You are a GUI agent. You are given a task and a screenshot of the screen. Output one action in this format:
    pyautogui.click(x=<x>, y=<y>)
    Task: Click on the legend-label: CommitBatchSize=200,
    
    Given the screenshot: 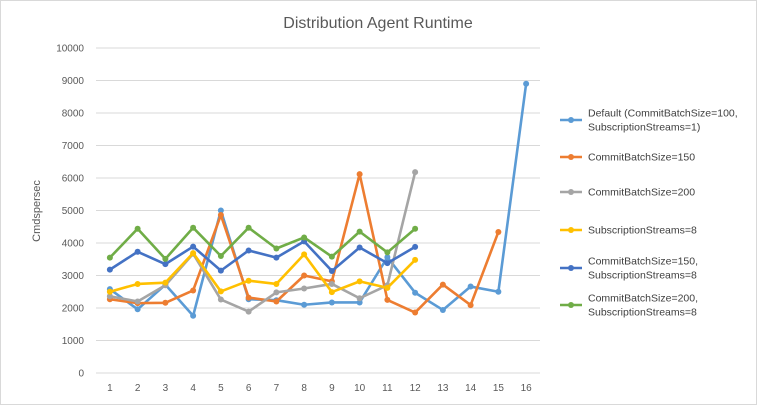 What is the action you would take?
    pyautogui.click(x=643, y=299)
    